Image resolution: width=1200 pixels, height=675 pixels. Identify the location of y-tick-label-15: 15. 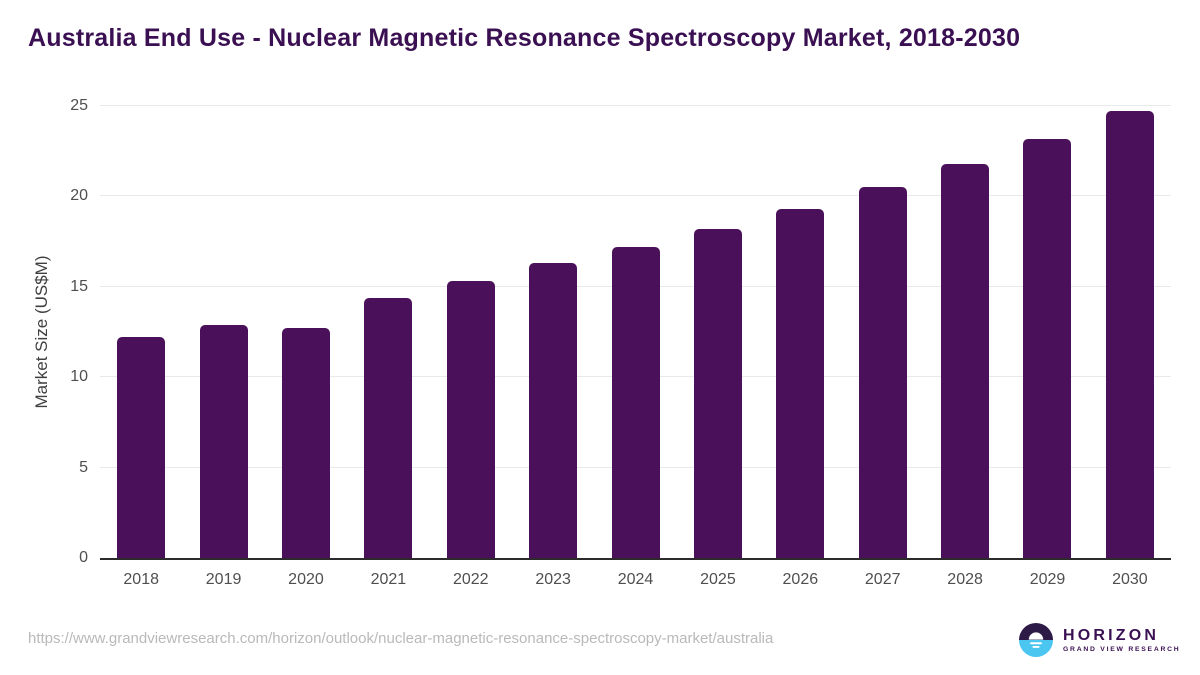
(79, 286).